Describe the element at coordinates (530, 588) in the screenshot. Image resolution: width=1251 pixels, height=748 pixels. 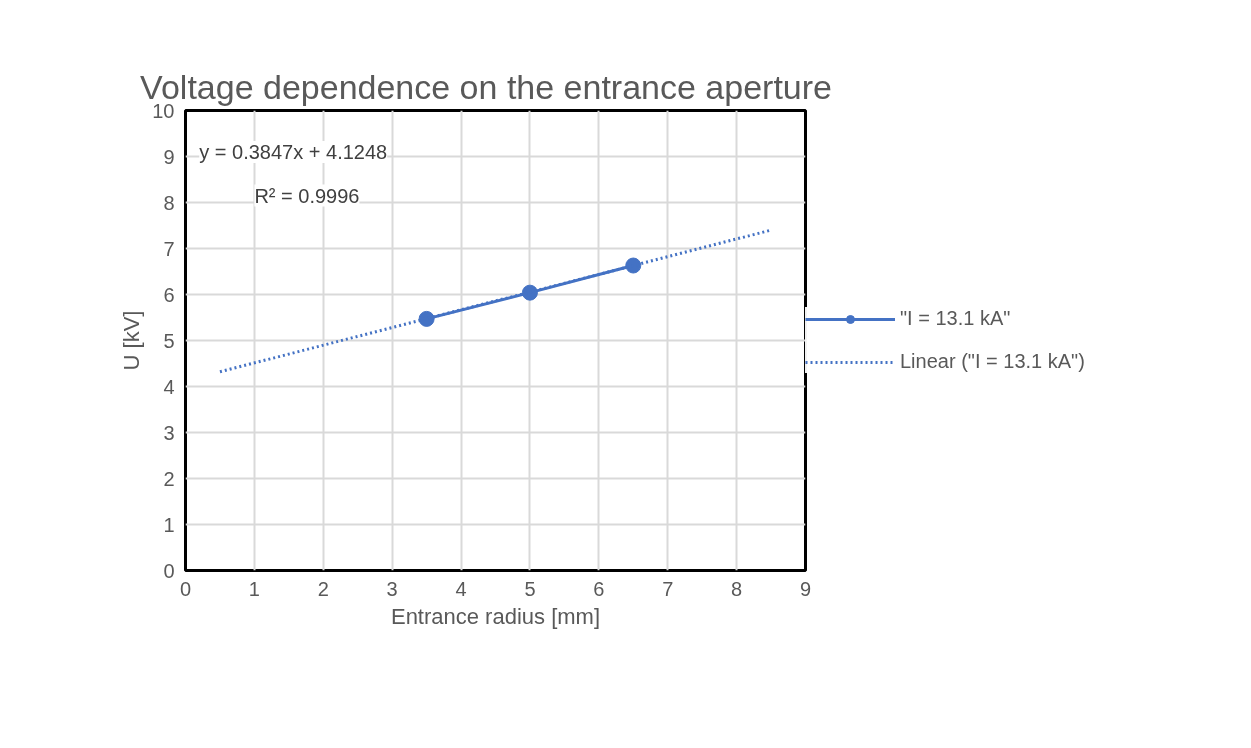
I see `x-tick-label: 5` at that location.